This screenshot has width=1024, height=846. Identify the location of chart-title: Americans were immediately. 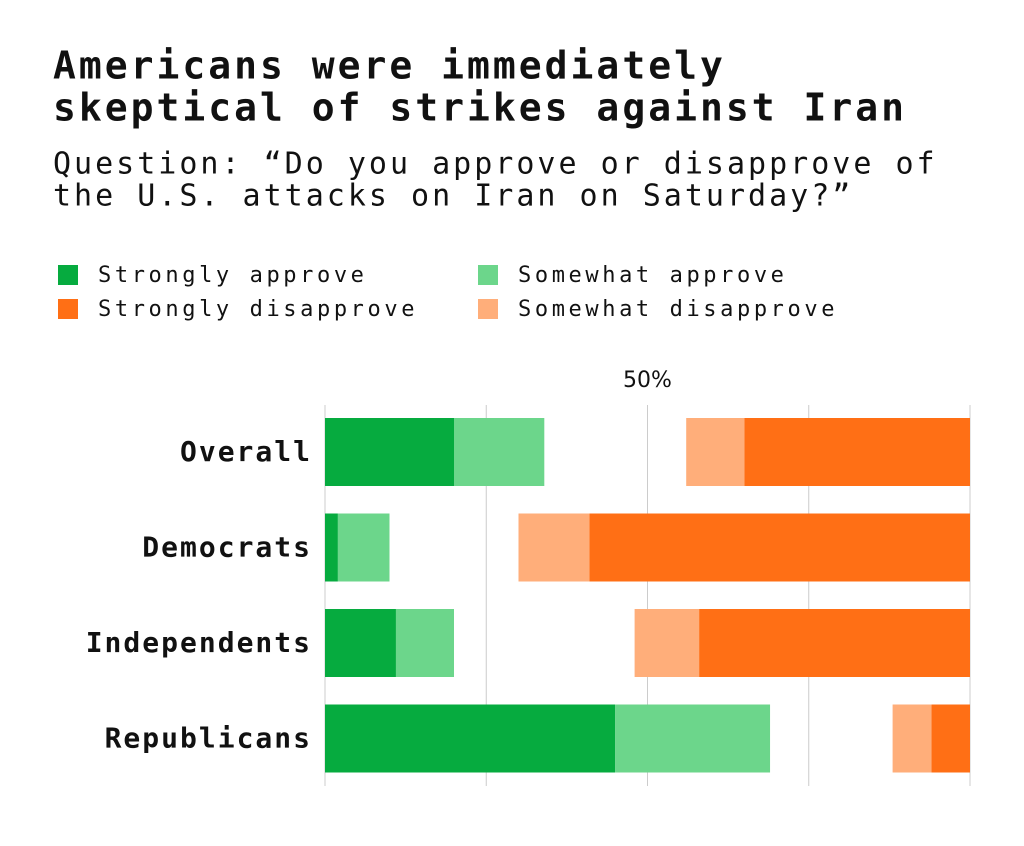
(389, 66).